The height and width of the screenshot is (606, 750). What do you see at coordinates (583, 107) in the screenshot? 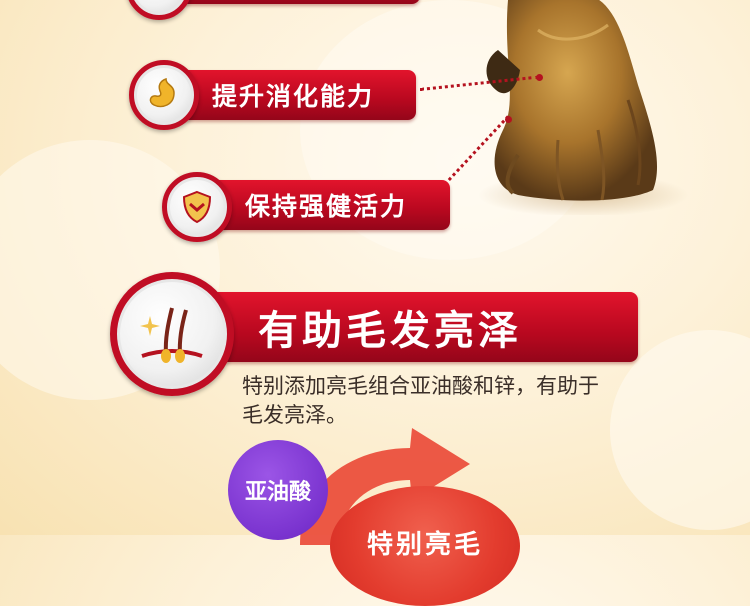
I see `dog-illustration` at bounding box center [583, 107].